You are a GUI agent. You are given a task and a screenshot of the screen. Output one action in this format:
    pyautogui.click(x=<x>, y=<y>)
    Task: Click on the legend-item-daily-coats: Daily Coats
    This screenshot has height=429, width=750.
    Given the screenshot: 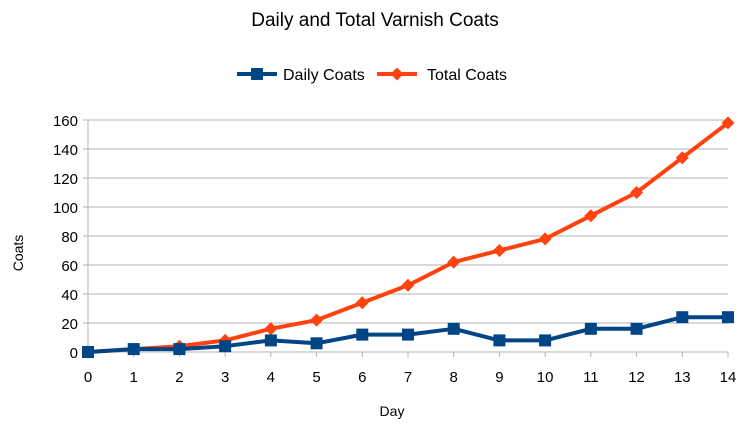 What is the action you would take?
    pyautogui.click(x=301, y=75)
    